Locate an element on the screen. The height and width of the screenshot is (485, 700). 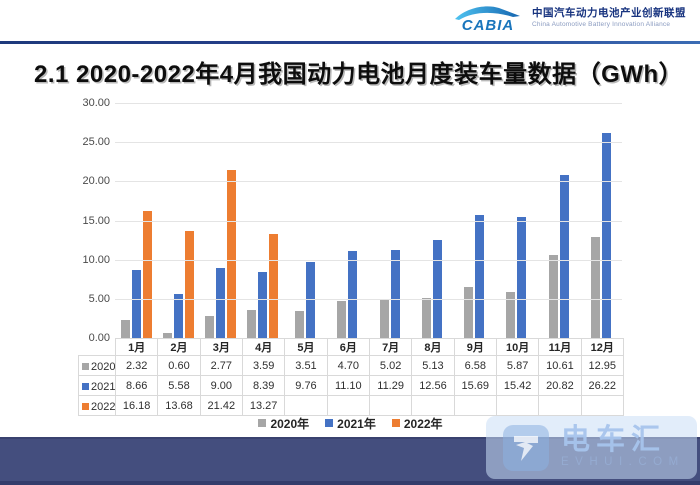
org-name-cn: 中国汽车动力电池产业创新联盟 is located at coordinates (609, 12).